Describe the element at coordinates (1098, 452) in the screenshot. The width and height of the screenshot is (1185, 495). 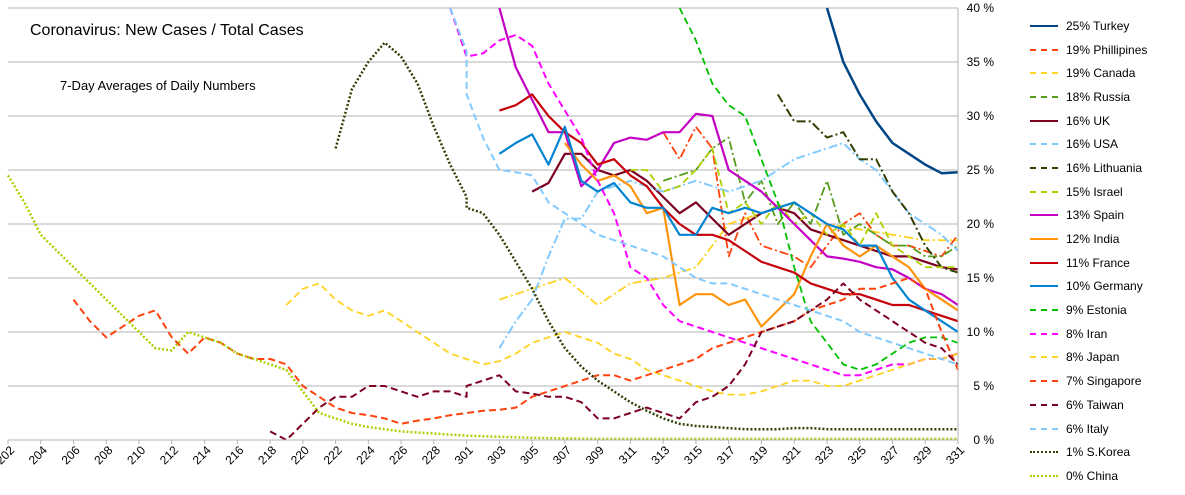
I see `legend-label: 1% S.Korea` at that location.